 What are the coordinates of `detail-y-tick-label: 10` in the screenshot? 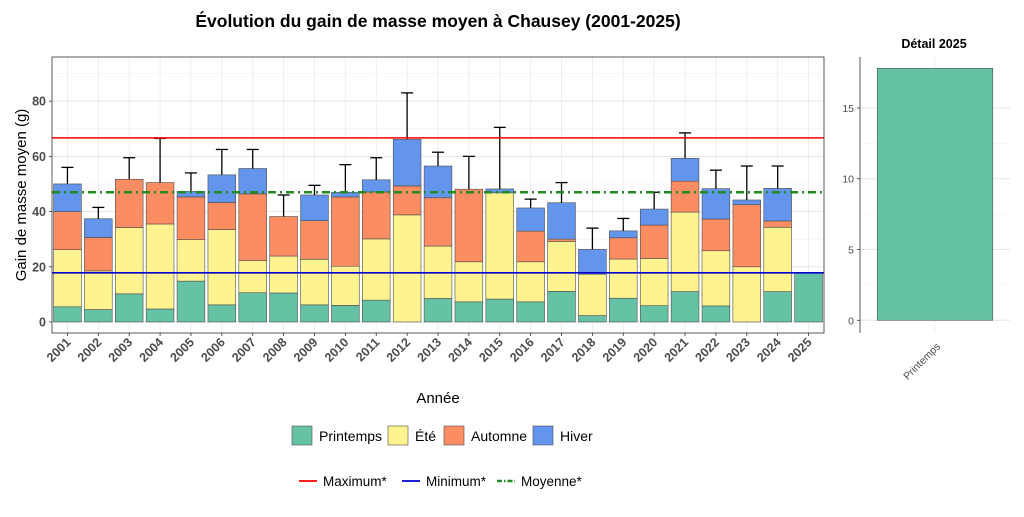 It's located at (848, 180).